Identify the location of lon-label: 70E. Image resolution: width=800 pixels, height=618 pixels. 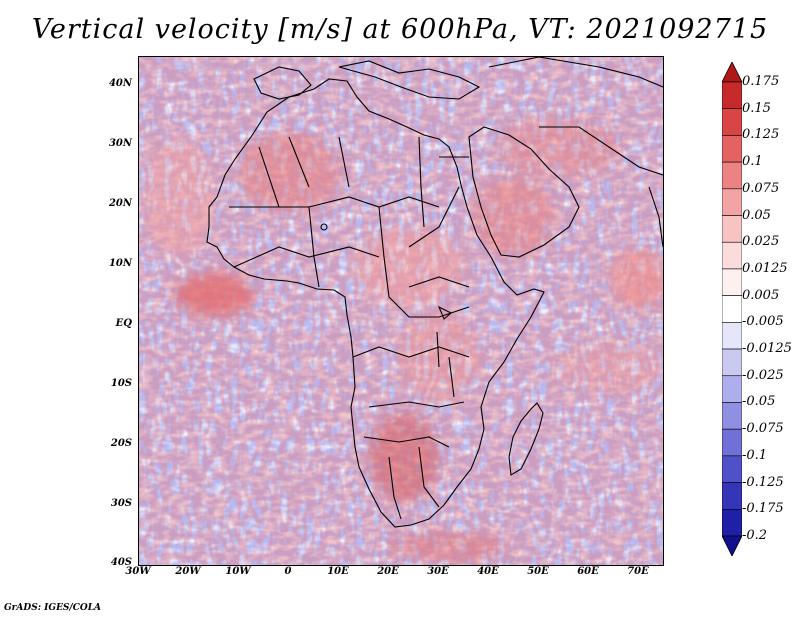
(638, 571).